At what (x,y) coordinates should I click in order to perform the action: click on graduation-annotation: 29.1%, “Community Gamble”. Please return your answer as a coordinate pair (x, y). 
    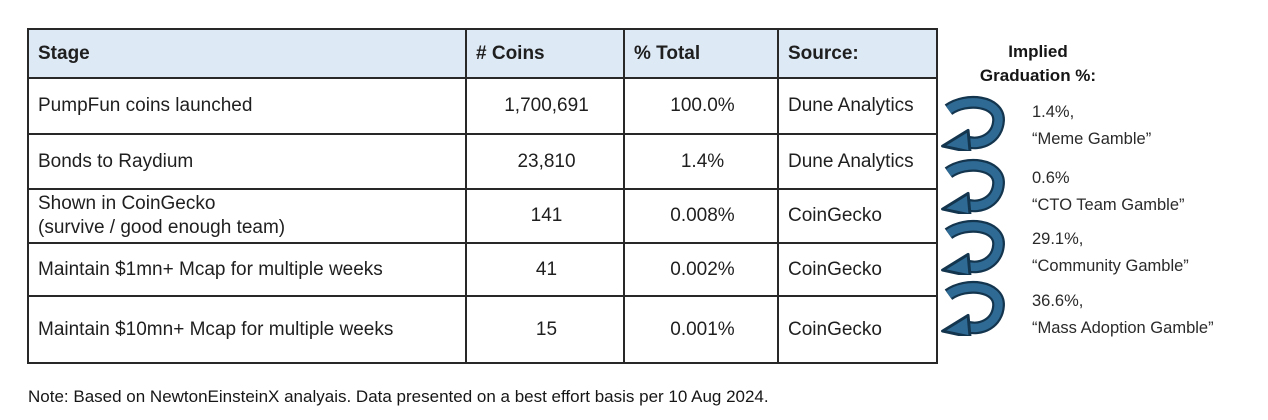
    Looking at the image, I should click on (1110, 252).